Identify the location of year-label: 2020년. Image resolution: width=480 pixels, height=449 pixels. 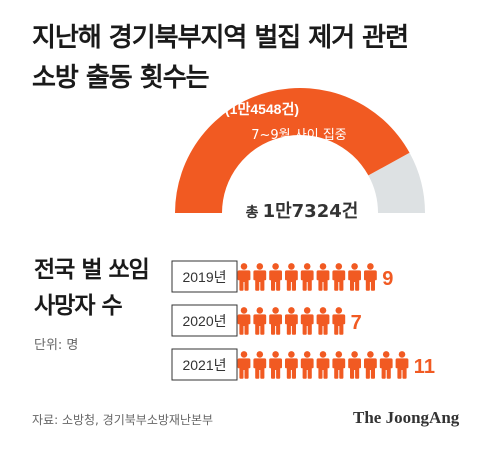
(204, 321).